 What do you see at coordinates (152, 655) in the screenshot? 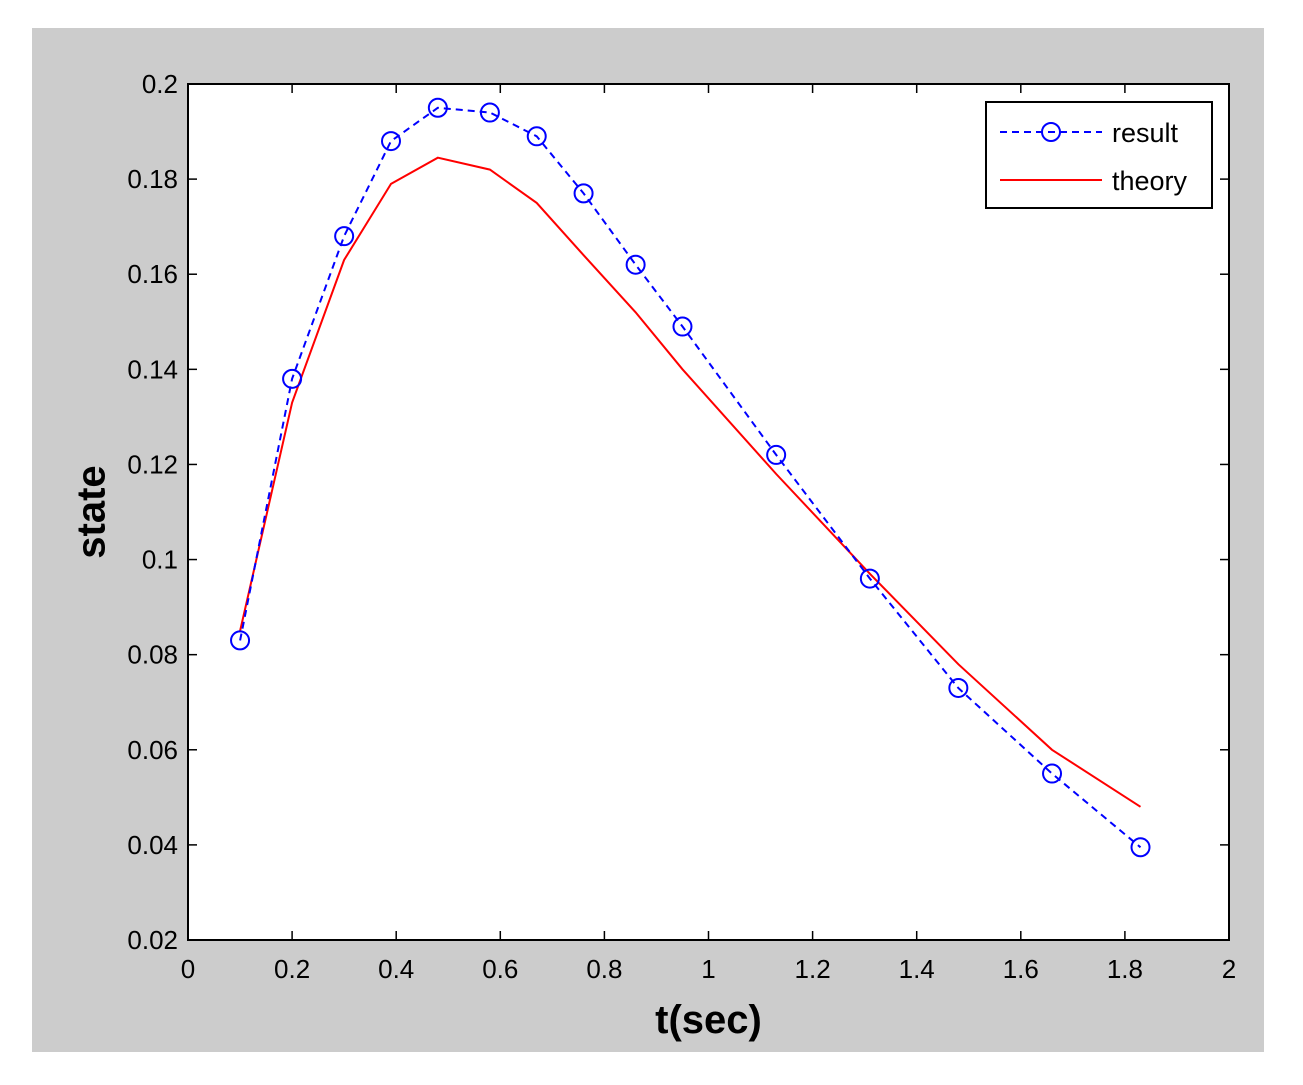
I see `y-tick-label: 0.08` at bounding box center [152, 655].